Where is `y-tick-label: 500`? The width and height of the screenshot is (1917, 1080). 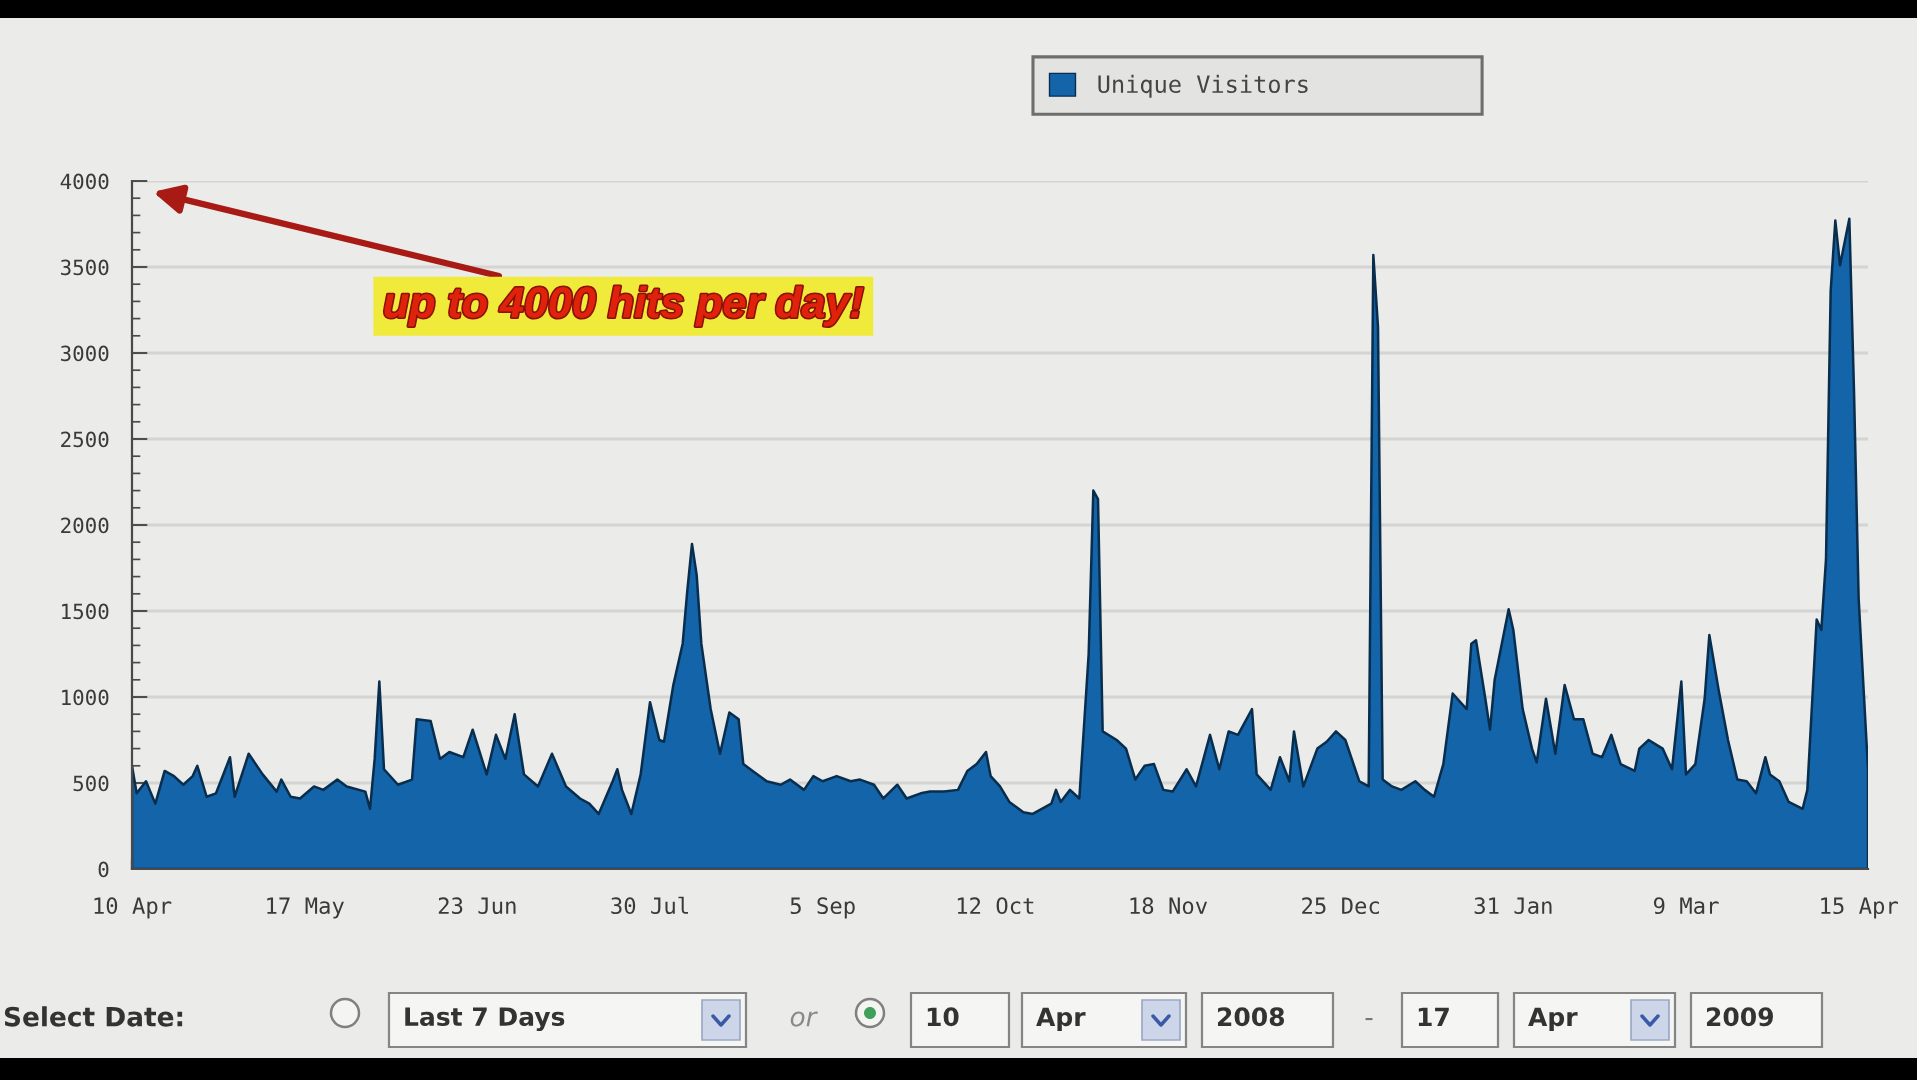 y-tick-label: 500 is located at coordinates (91, 783).